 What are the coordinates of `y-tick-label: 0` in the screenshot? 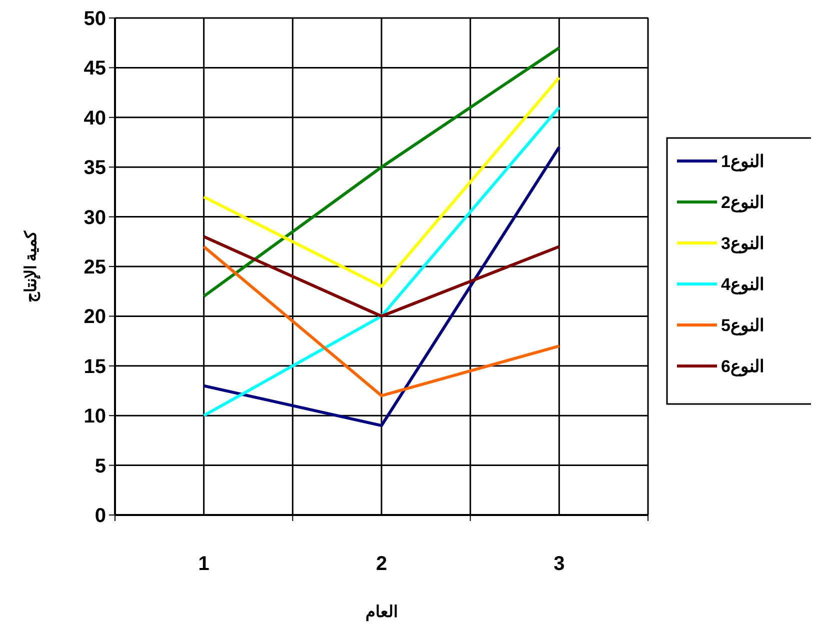 It's located at (100, 516).